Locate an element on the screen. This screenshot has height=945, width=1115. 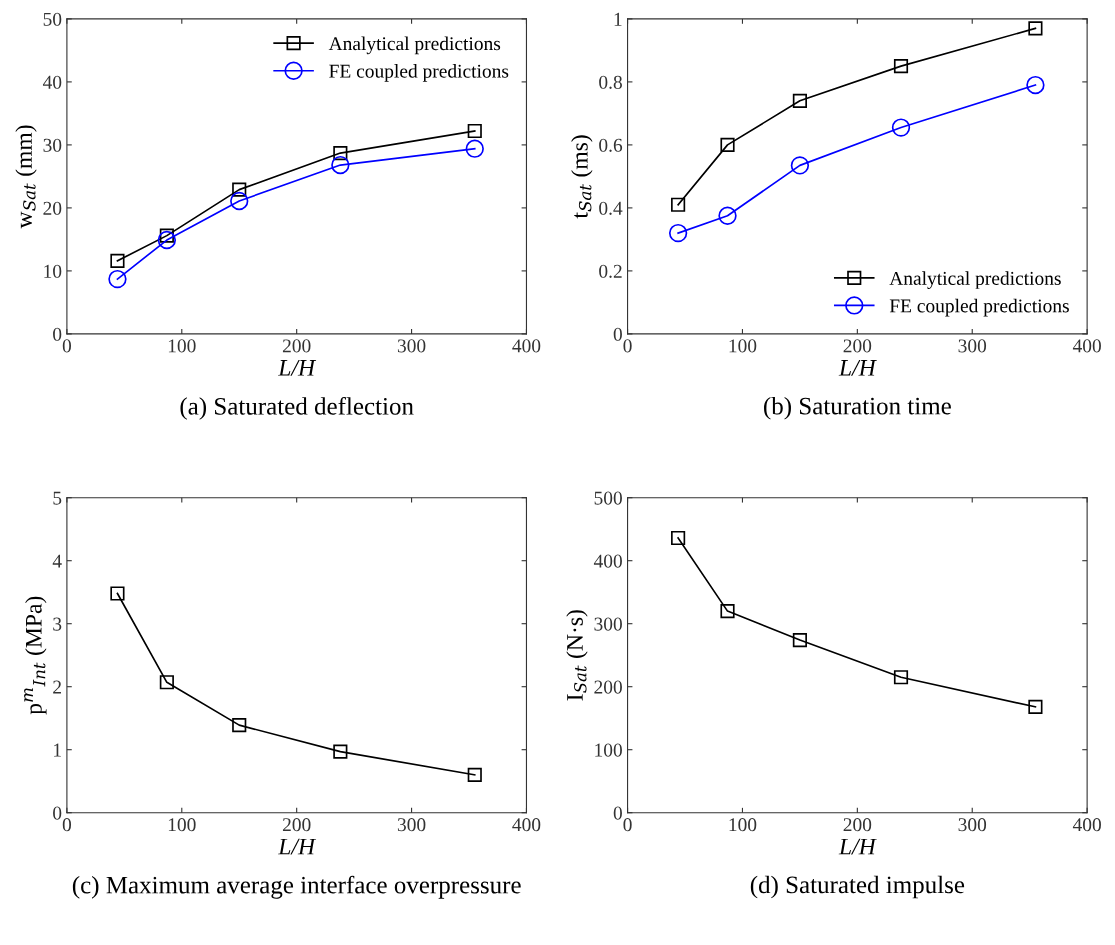
y-tick-label: 0.2 is located at coordinates (610, 271).